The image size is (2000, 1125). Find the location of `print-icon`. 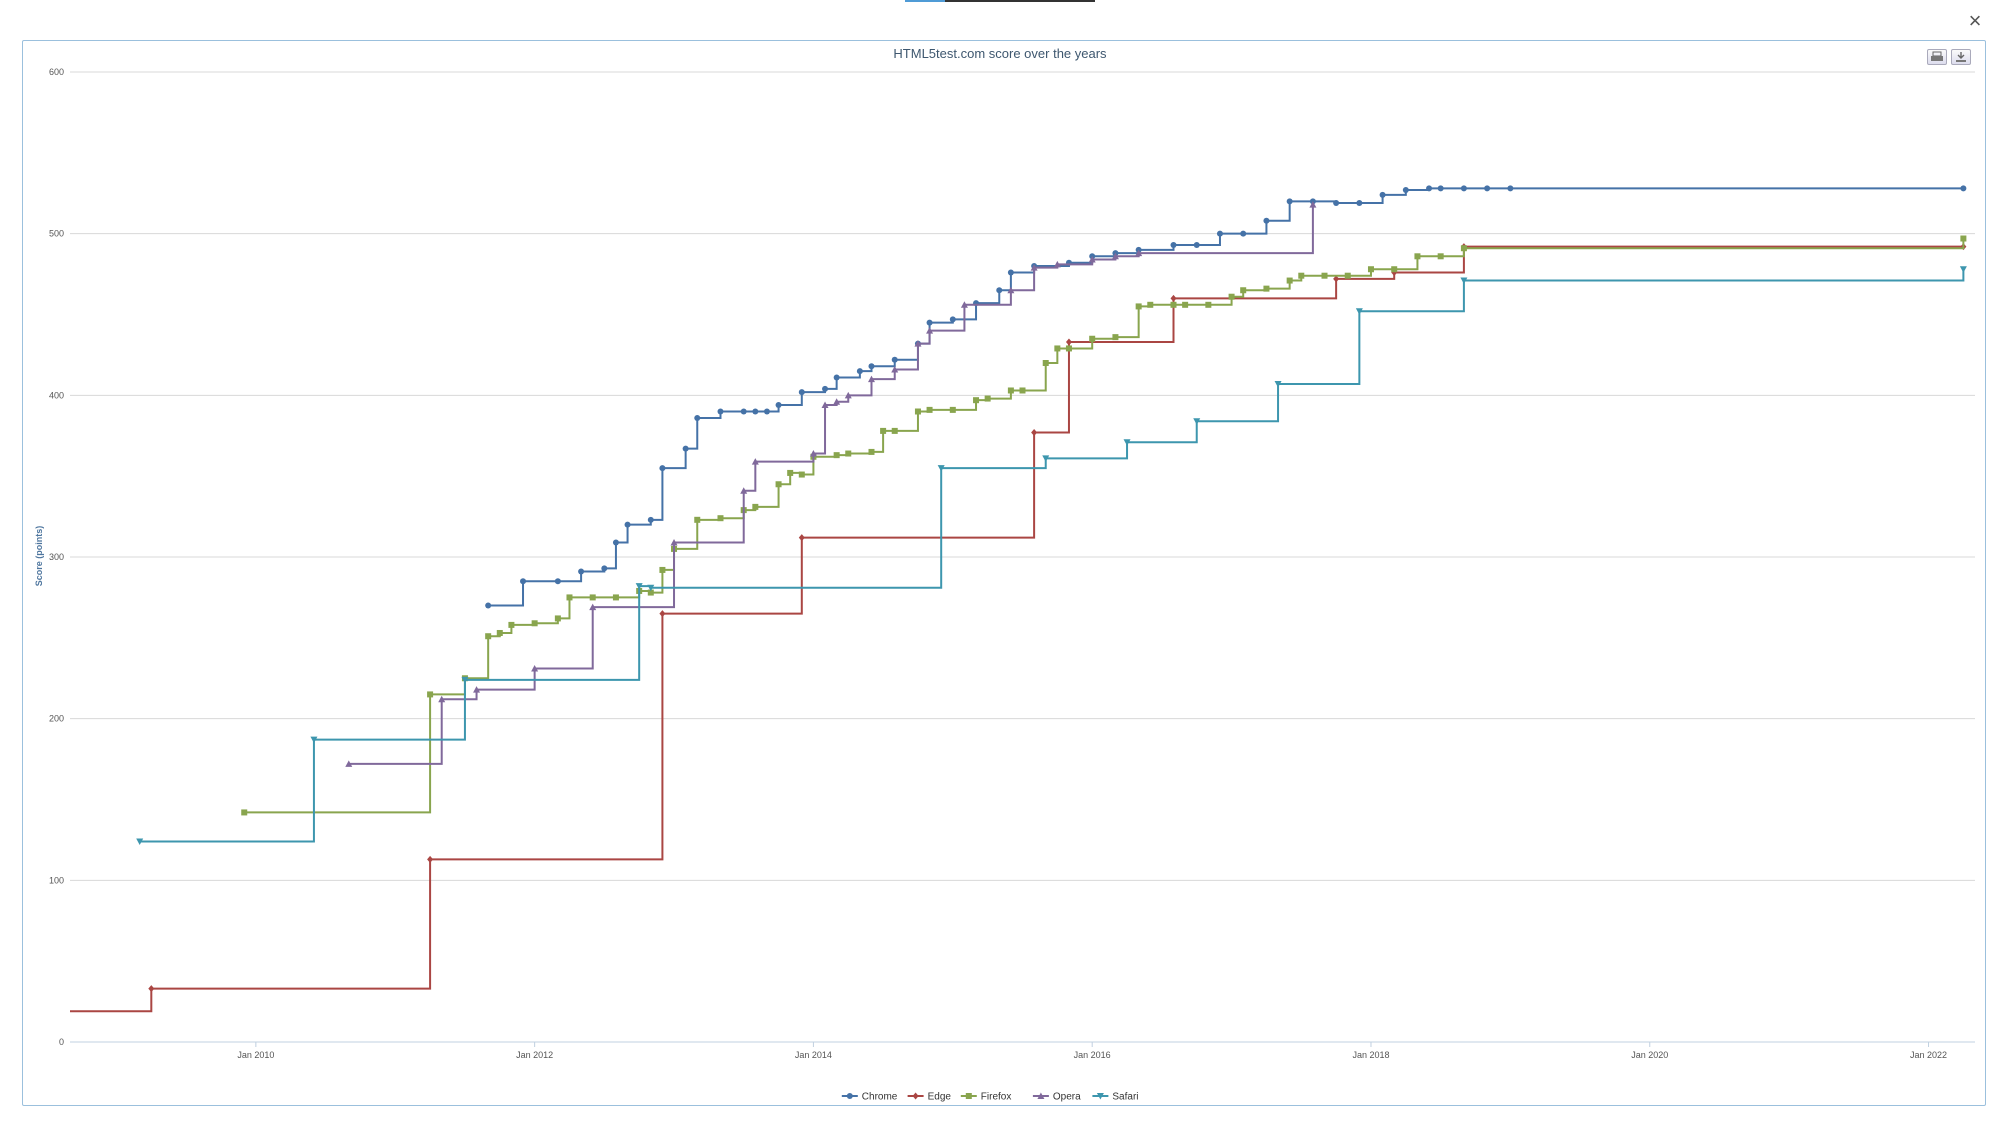

print-icon is located at coordinates (1937, 56).